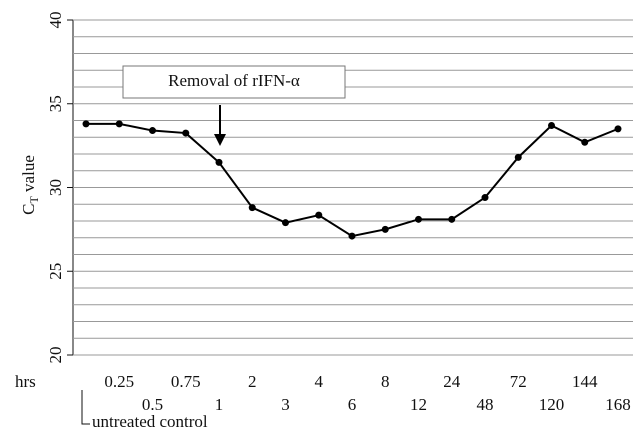  Describe the element at coordinates (25, 381) in the screenshot. I see `x-unit-label: hrs` at that location.